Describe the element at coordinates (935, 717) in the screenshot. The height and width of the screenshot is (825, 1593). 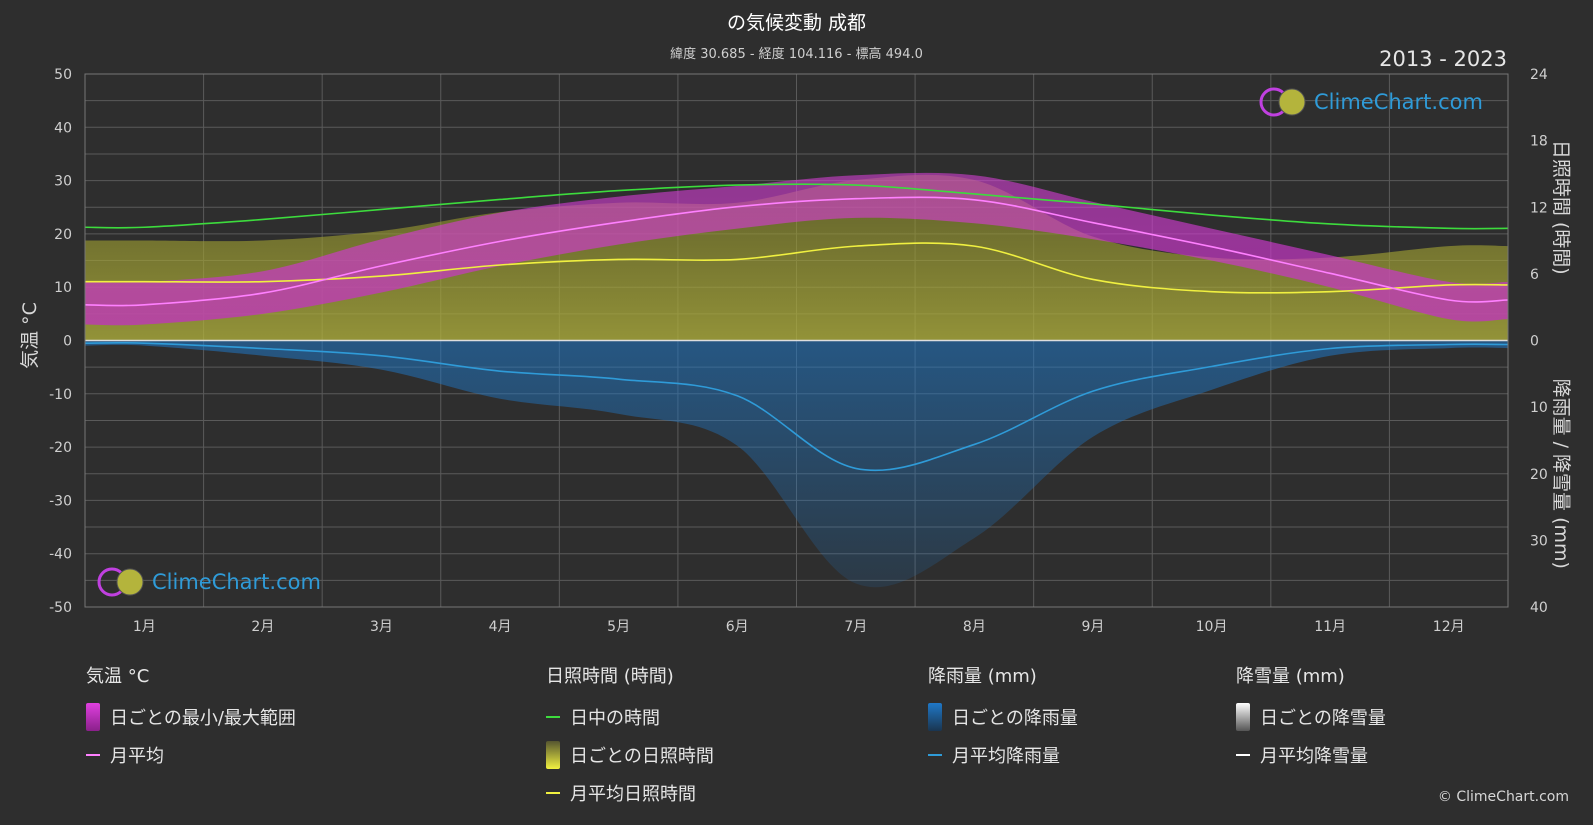
I see `rain-swatch` at that location.